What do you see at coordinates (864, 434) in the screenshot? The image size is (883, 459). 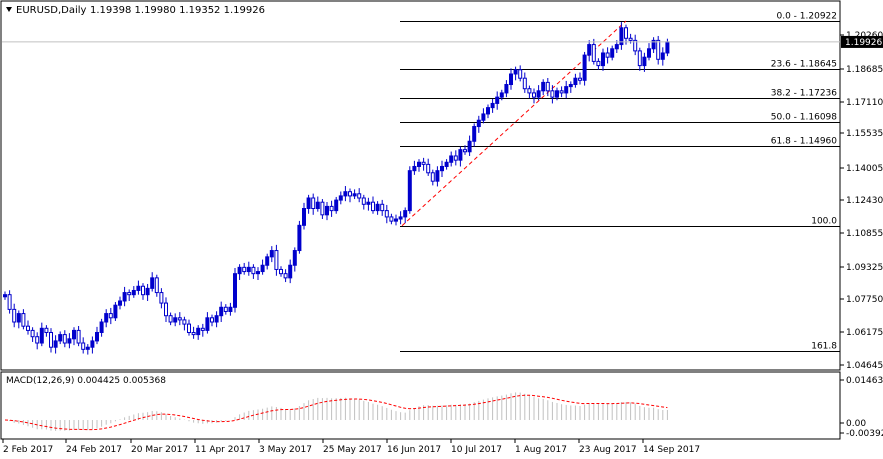 I see `macd-tick-label: -0.003929` at bounding box center [864, 434].